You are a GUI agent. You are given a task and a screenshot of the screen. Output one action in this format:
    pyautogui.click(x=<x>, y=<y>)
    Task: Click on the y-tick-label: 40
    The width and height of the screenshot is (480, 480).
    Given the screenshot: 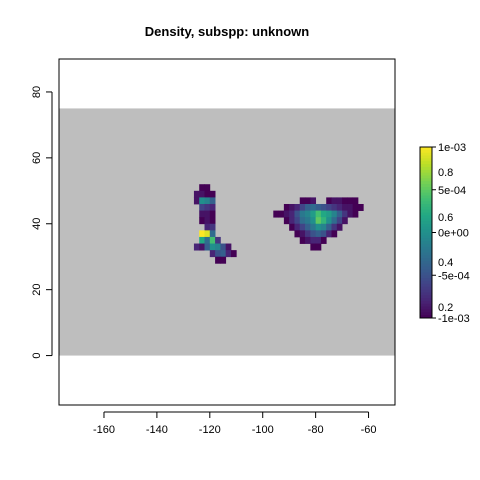 What is the action you would take?
    pyautogui.click(x=37, y=224)
    